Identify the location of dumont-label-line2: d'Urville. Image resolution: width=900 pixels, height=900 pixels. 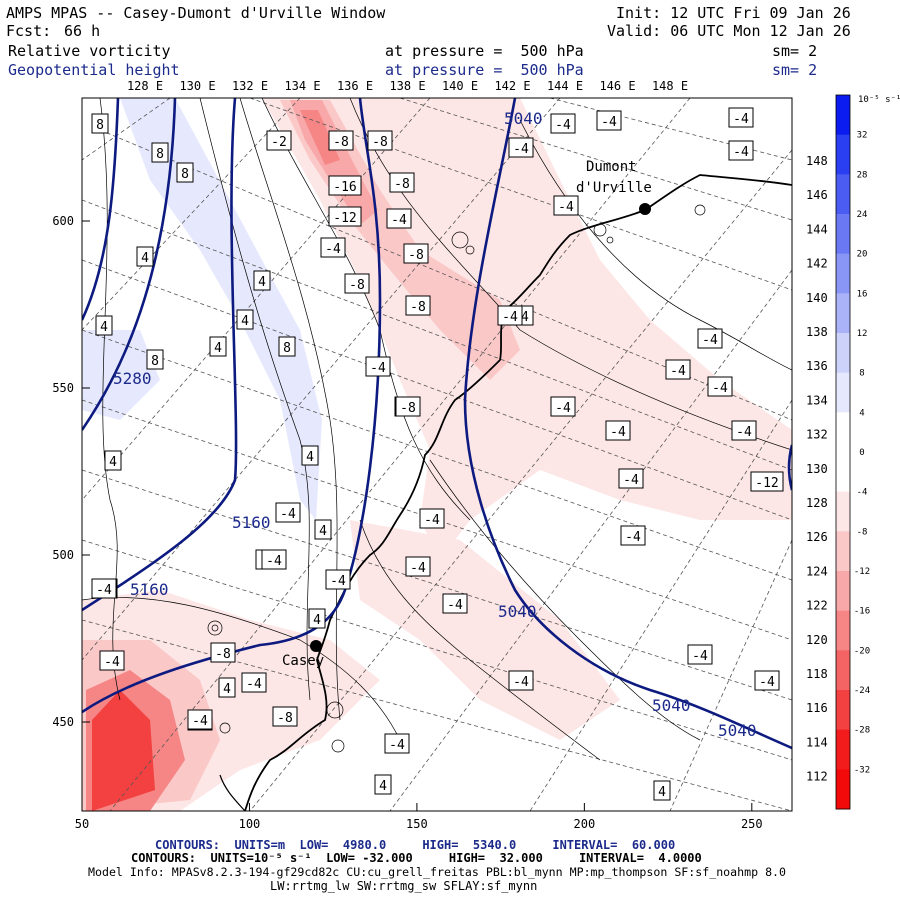
(614, 188).